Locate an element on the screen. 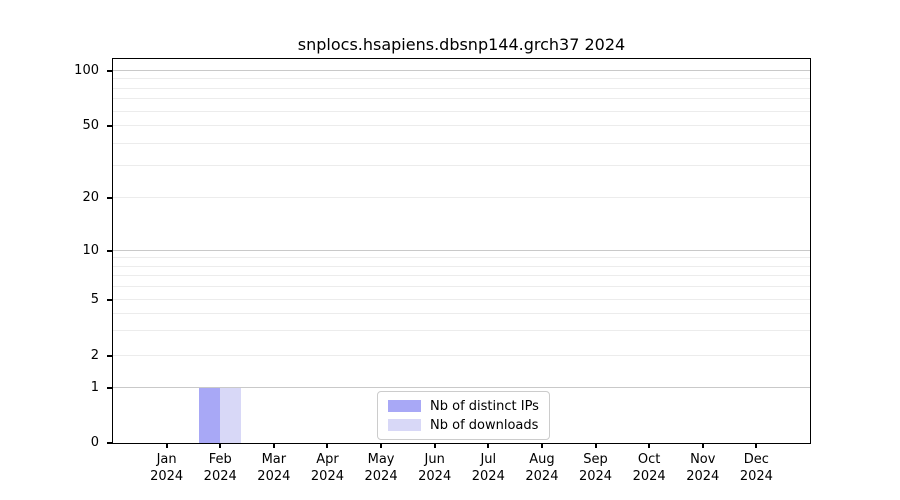 The width and height of the screenshot is (900, 500). x-tick-label: Jun 2024 is located at coordinates (435, 468).